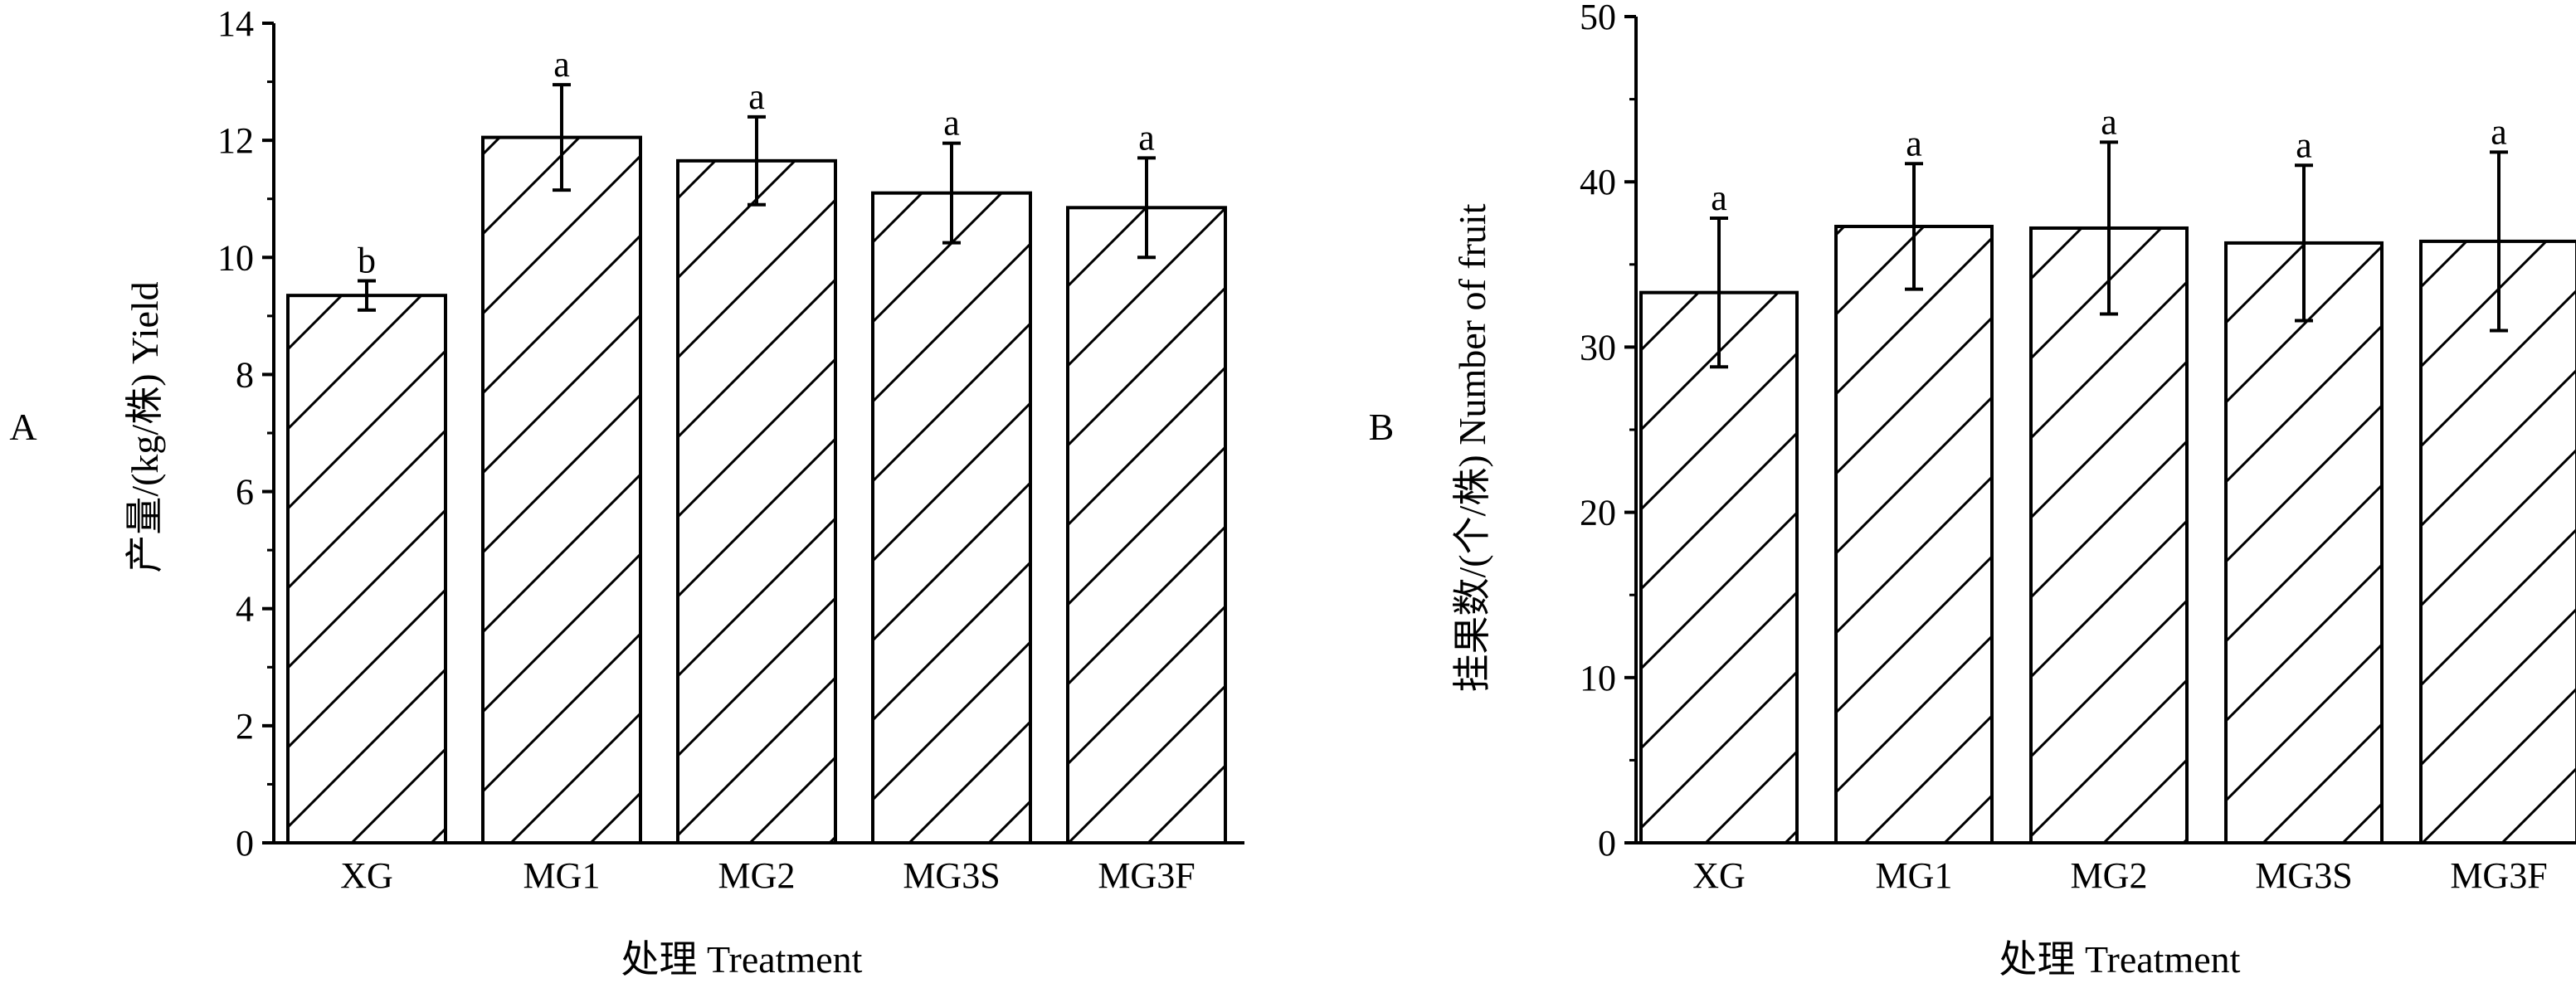 This screenshot has height=988, width=2576. Describe the element at coordinates (235, 23) in the screenshot. I see `y-tick-label: 14` at that location.